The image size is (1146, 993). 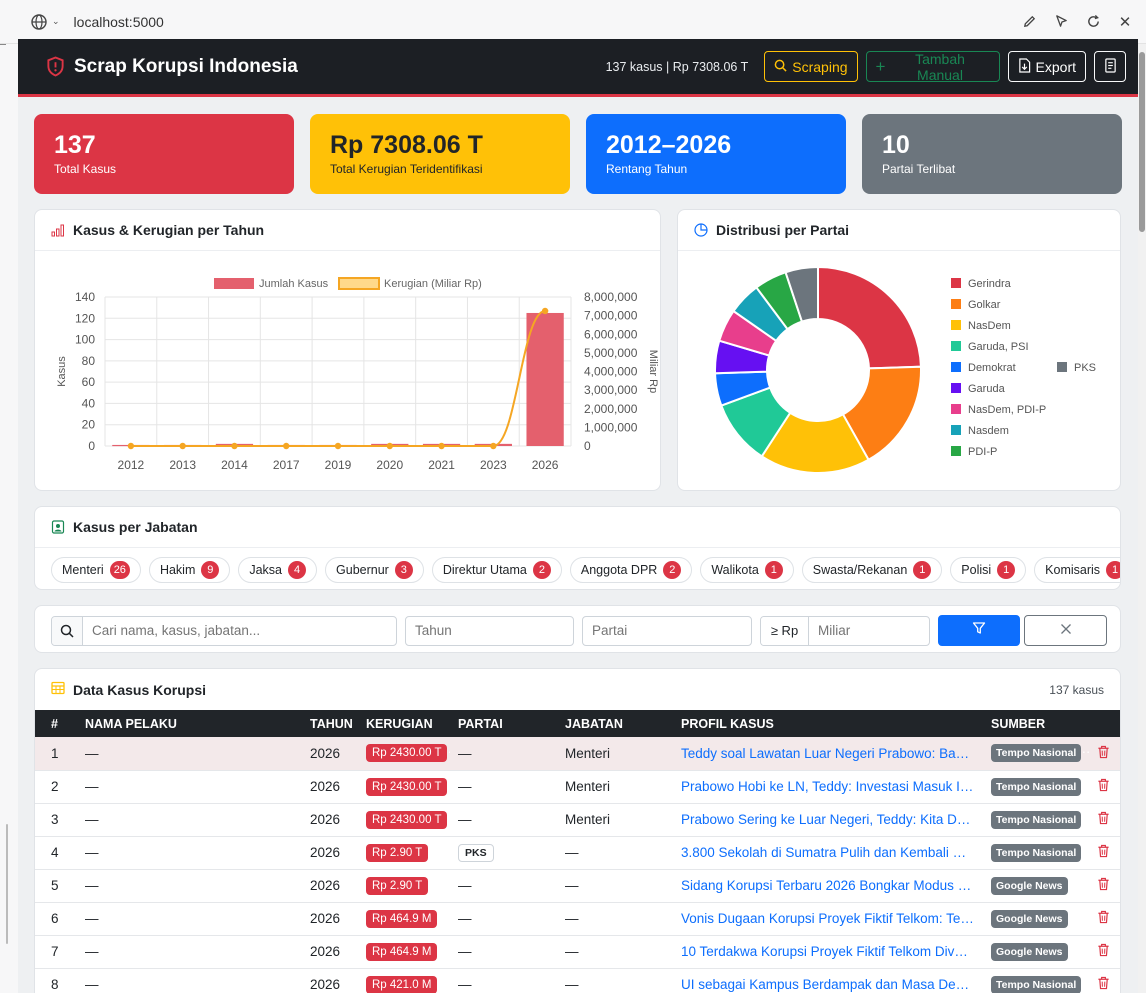 I want to click on partai-field, so click(x=667, y=630).